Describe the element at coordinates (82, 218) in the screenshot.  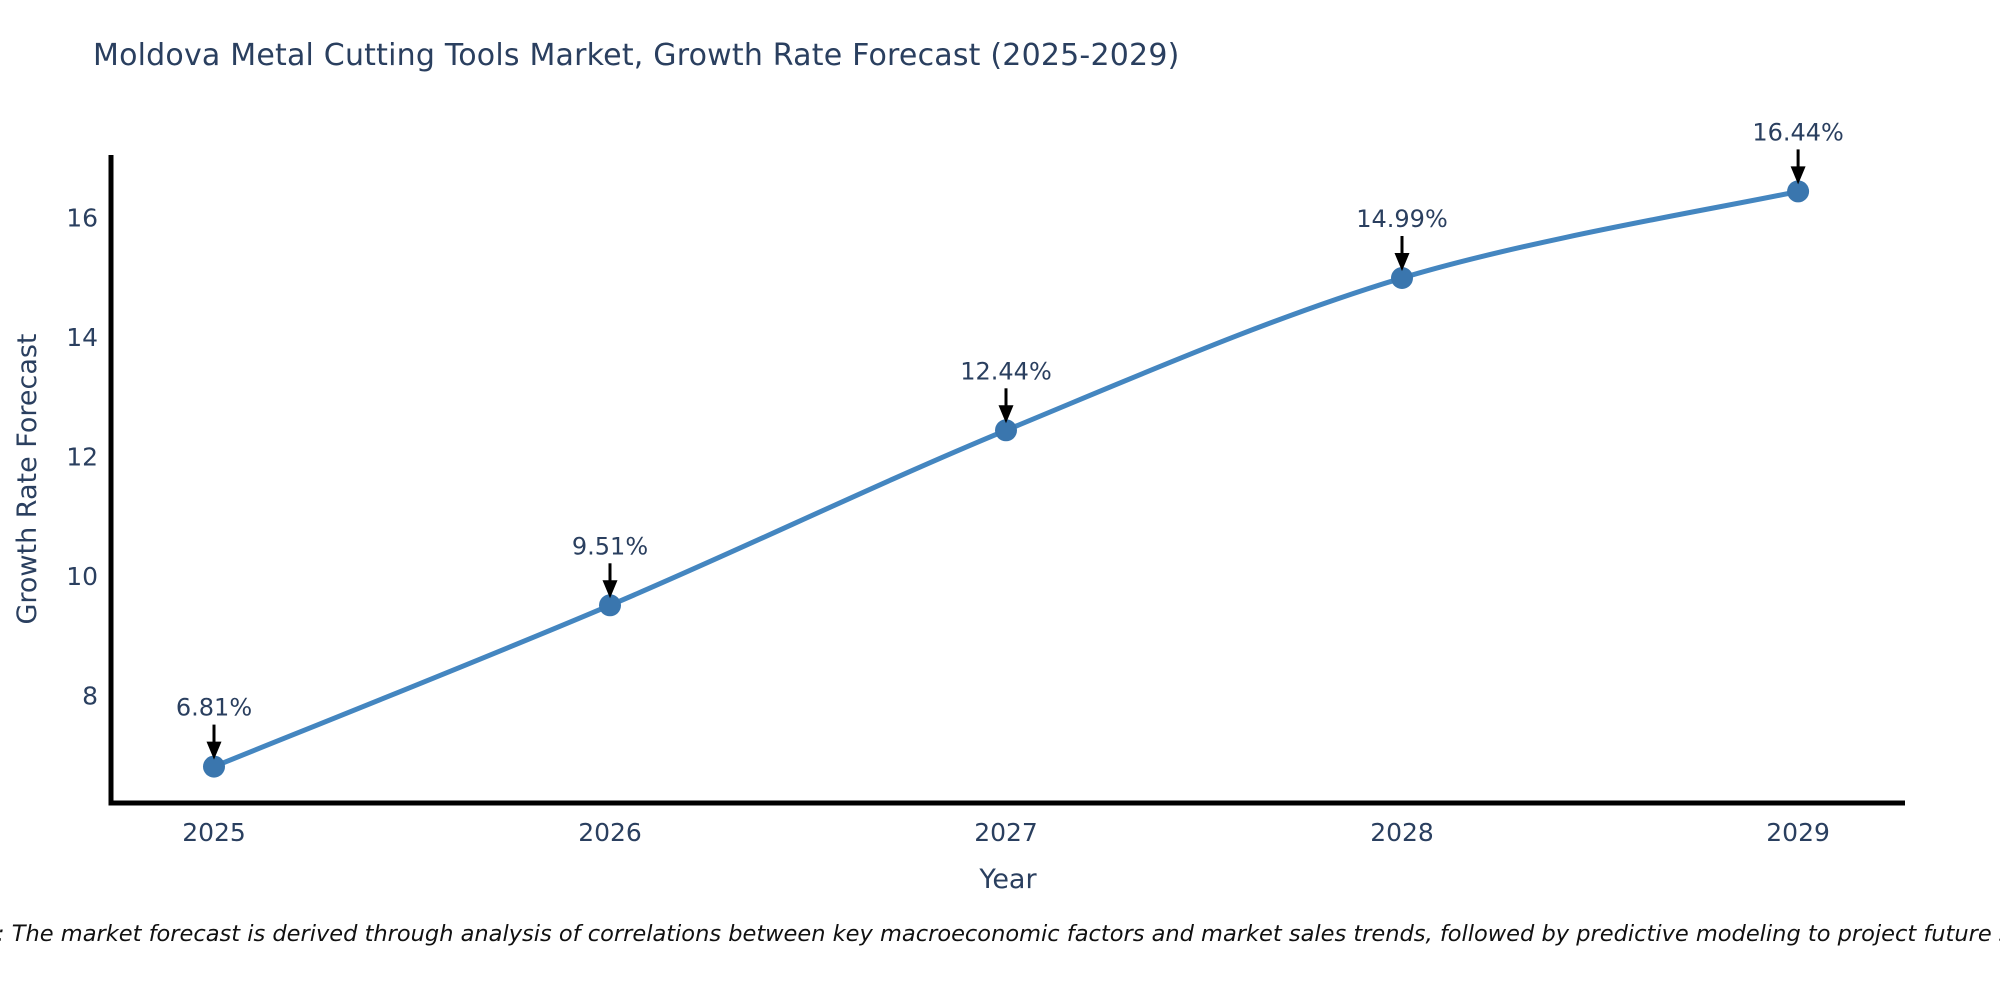
I see `y-tick-label: 16` at that location.